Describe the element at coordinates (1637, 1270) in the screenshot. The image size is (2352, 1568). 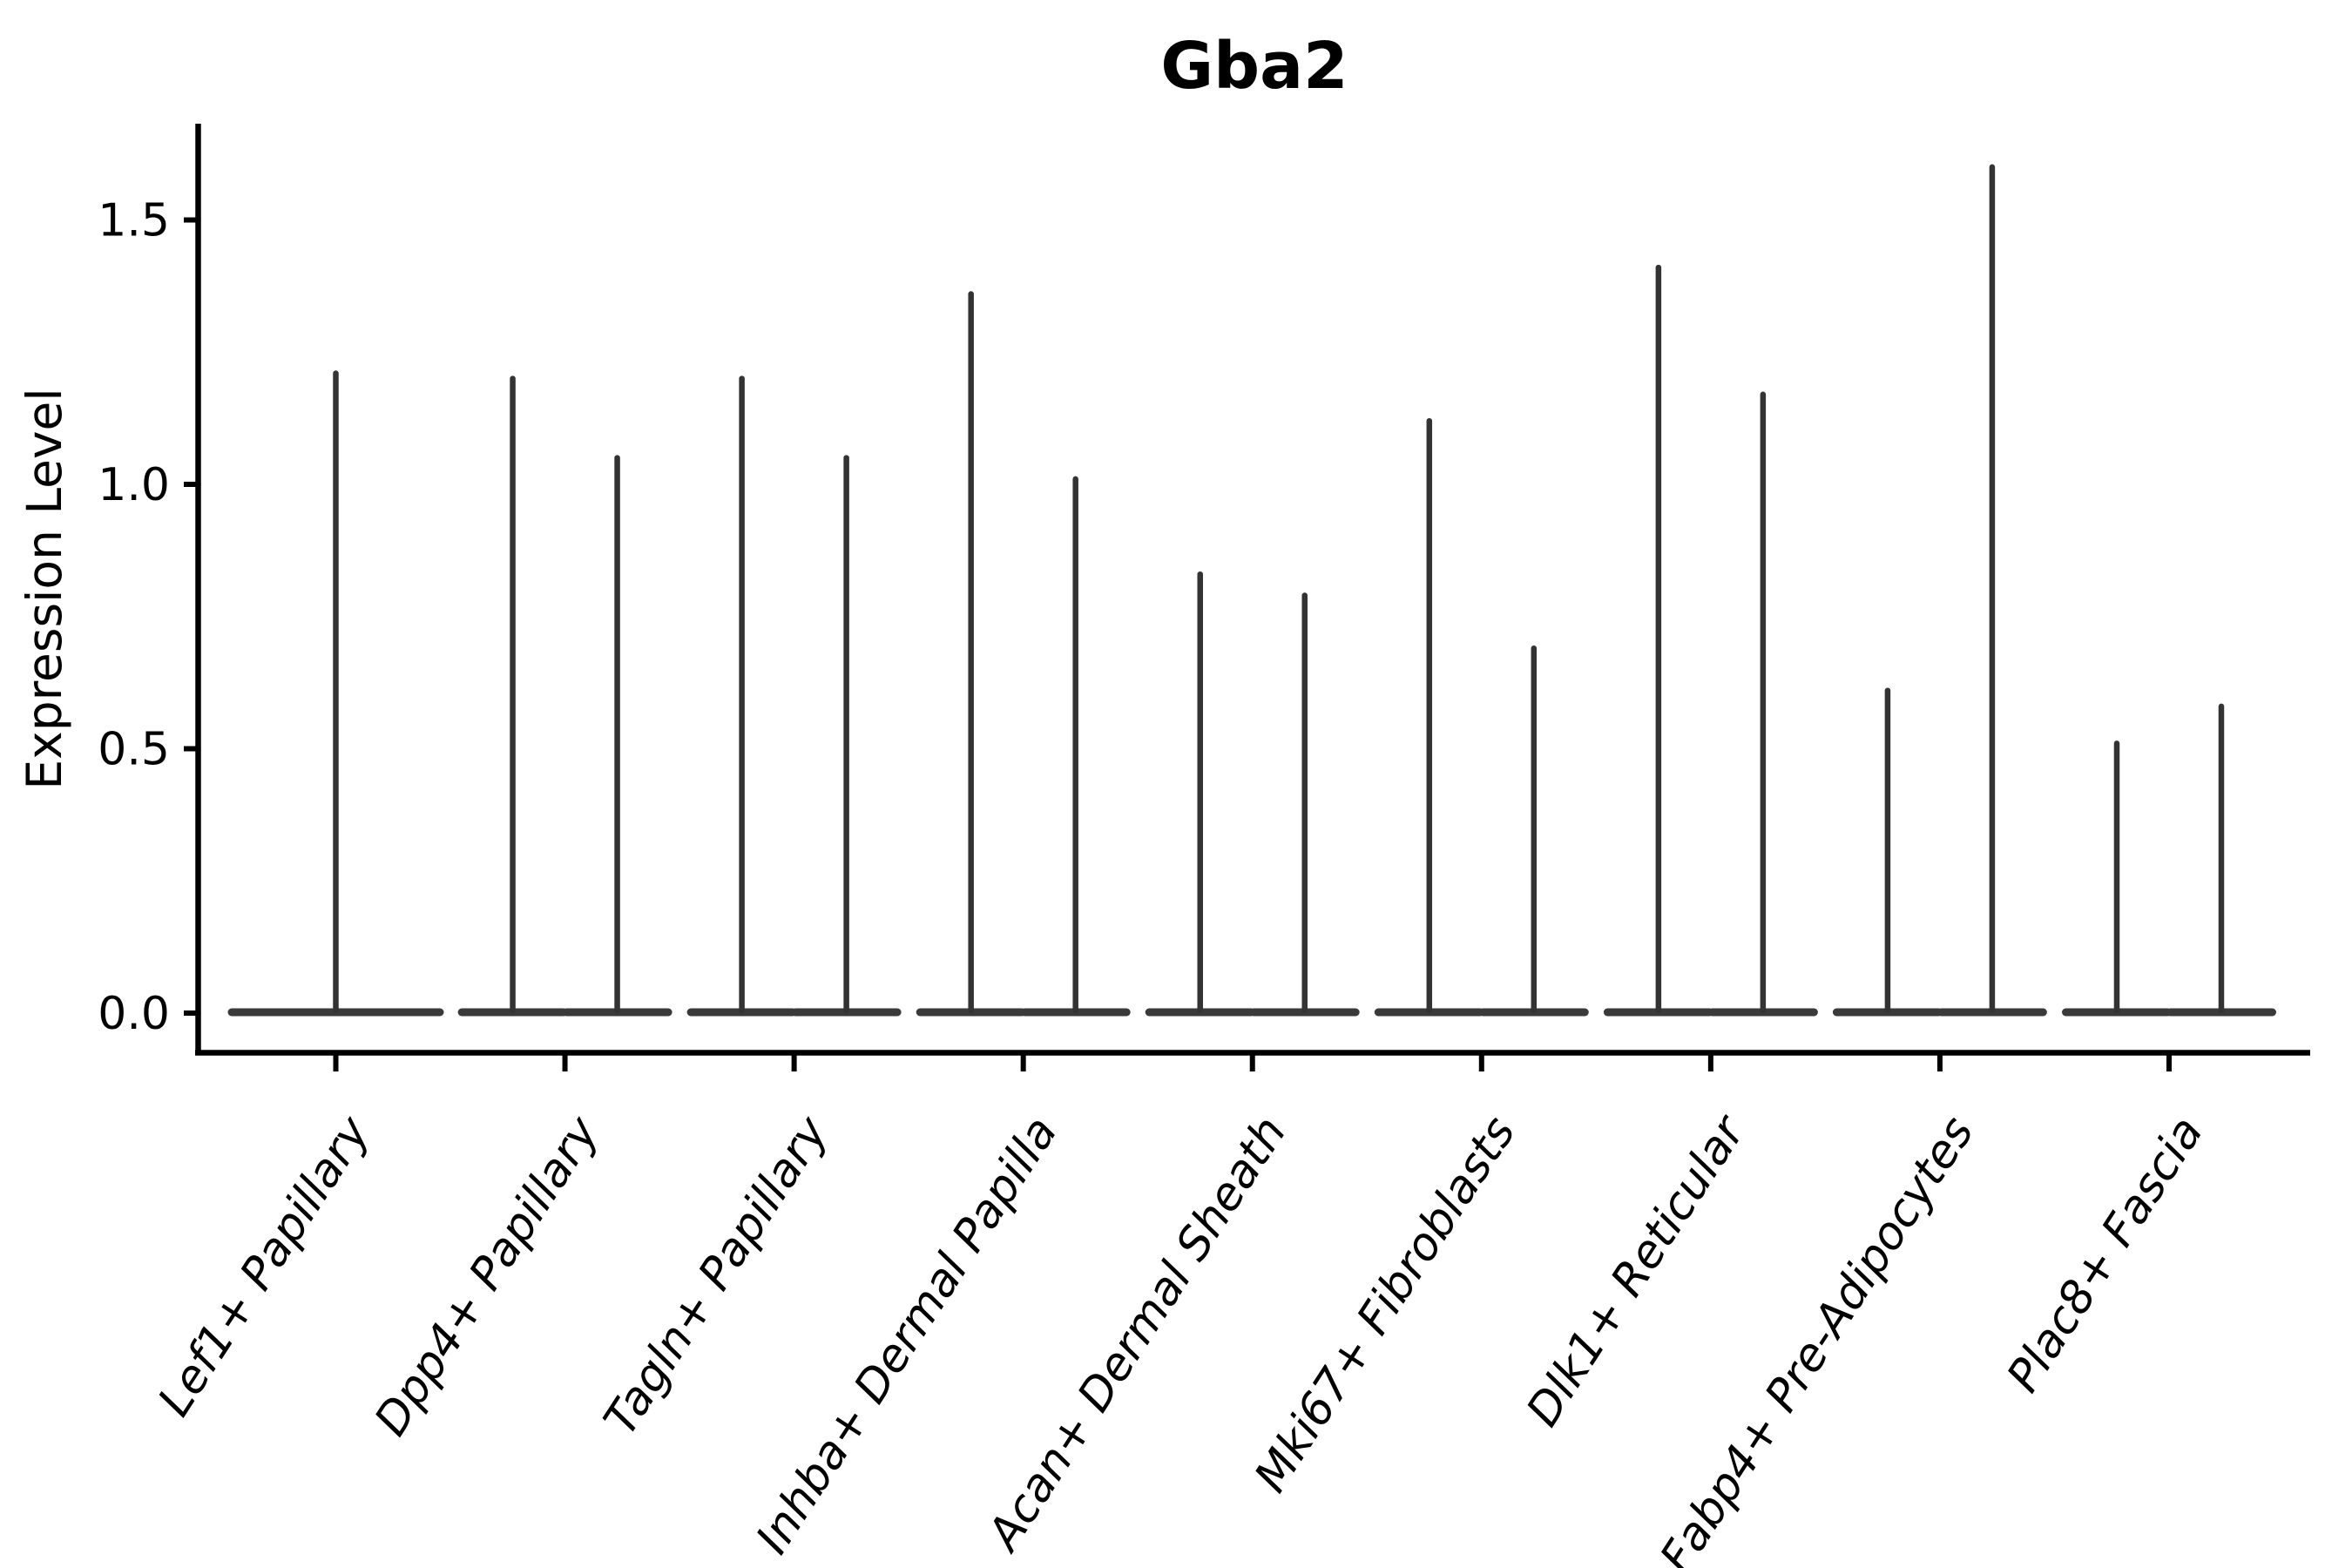
I see `x-tick-label: Dlk1+ Reticular` at that location.